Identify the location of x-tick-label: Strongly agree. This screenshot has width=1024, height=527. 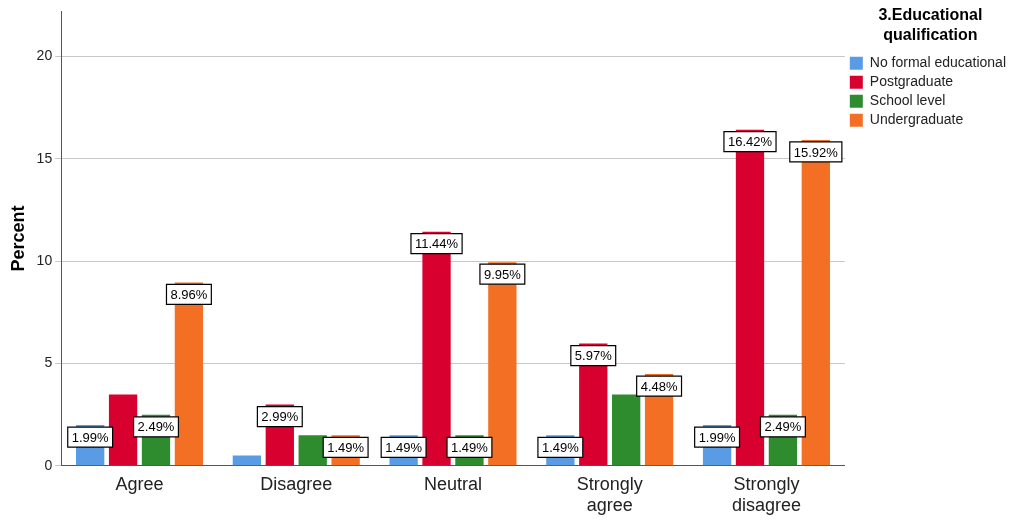
(609, 494).